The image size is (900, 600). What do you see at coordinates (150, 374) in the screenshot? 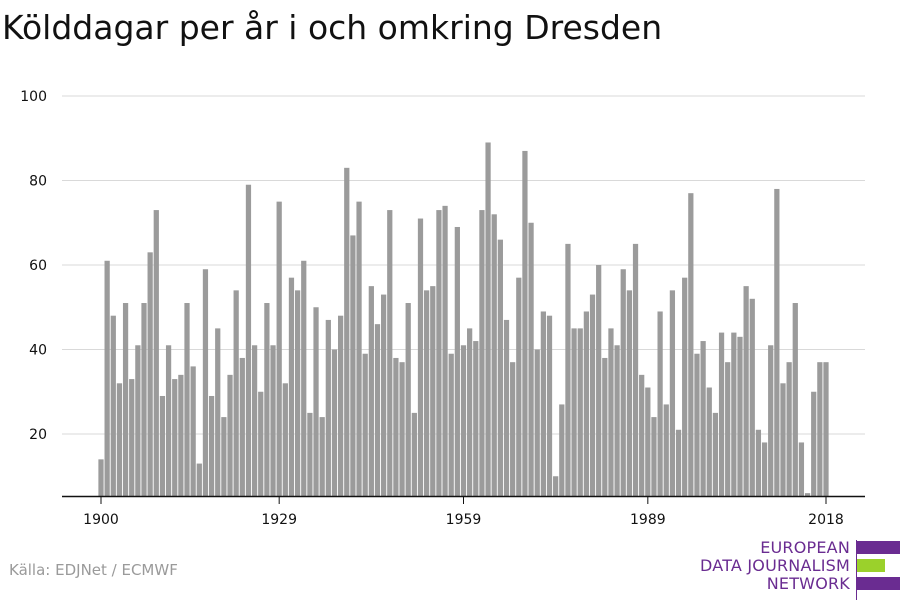
I see `bar-1908` at bounding box center [150, 374].